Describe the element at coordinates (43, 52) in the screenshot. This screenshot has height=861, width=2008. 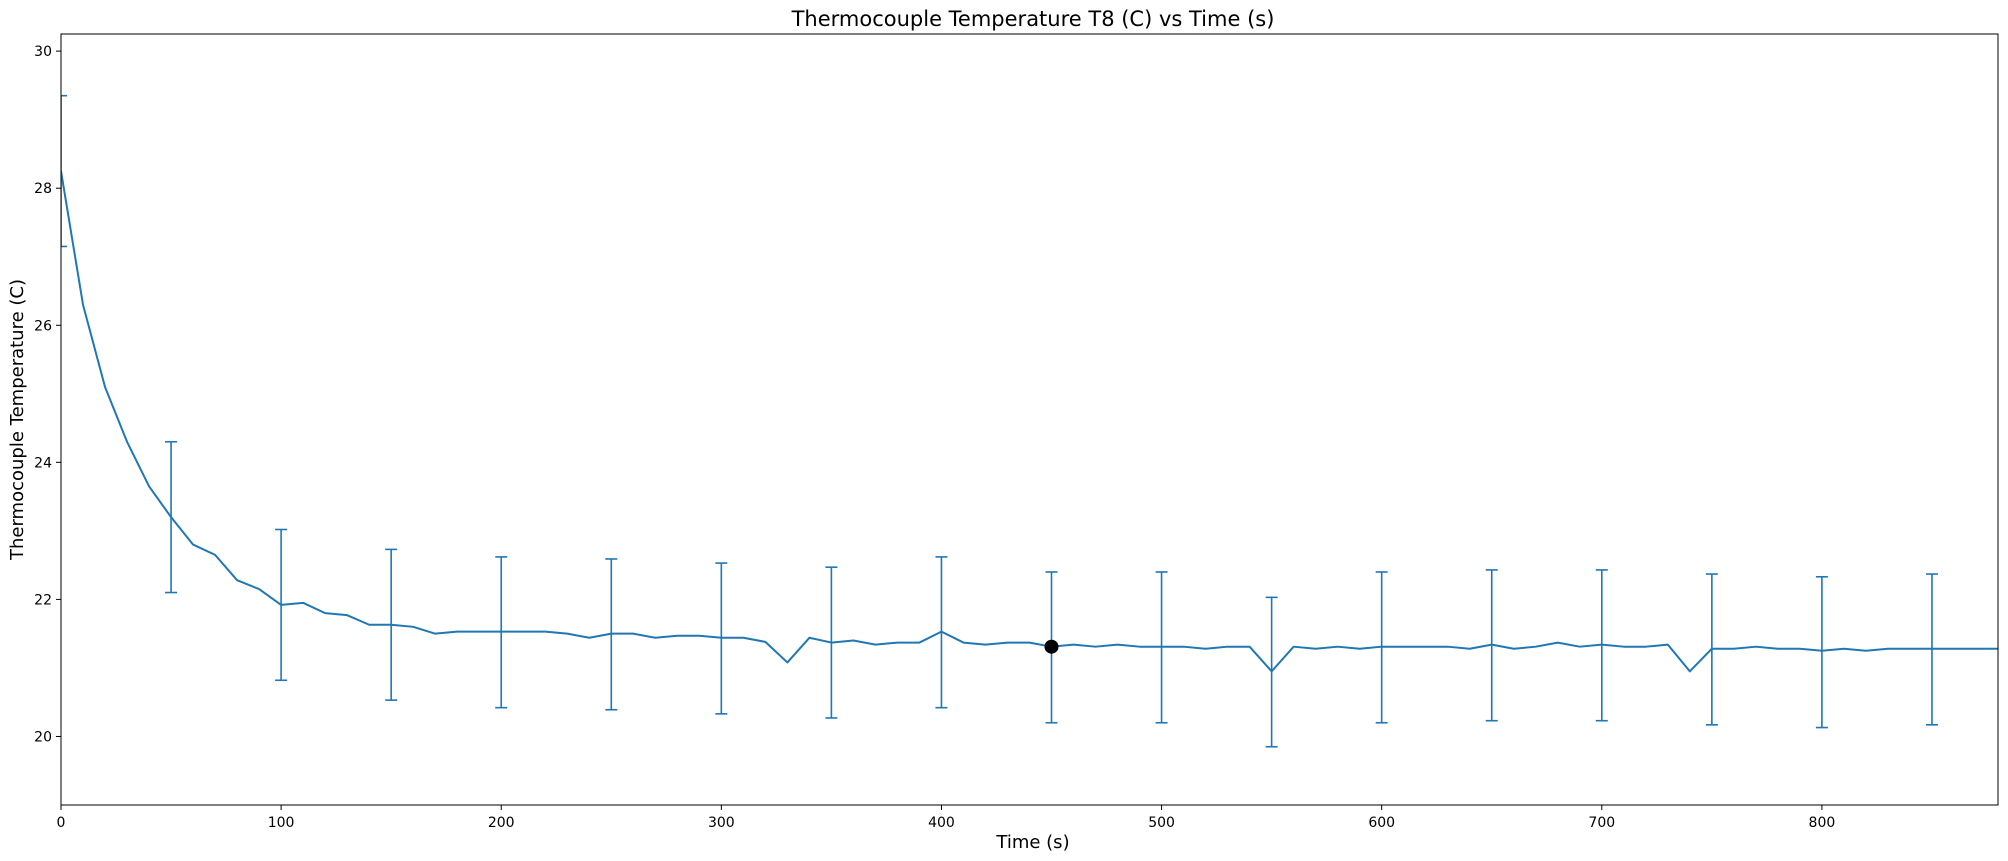
I see `y-tick-label: 30` at that location.